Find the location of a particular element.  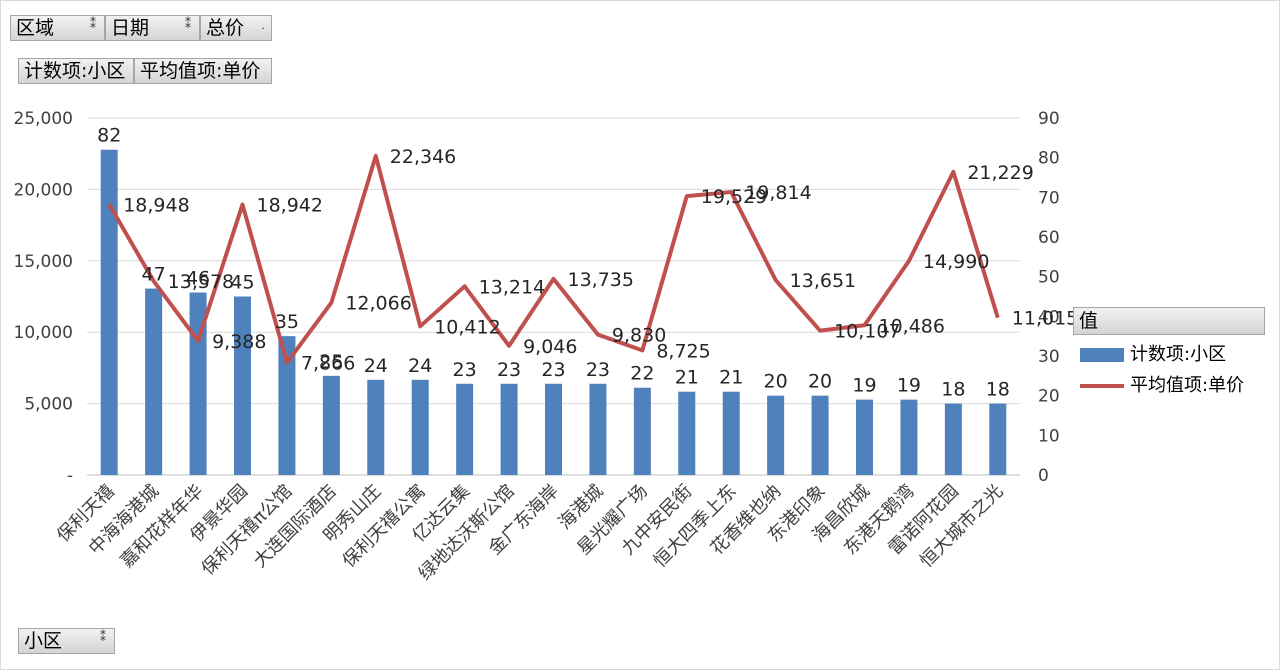

bar-data-label: 25 is located at coordinates (331, 362).